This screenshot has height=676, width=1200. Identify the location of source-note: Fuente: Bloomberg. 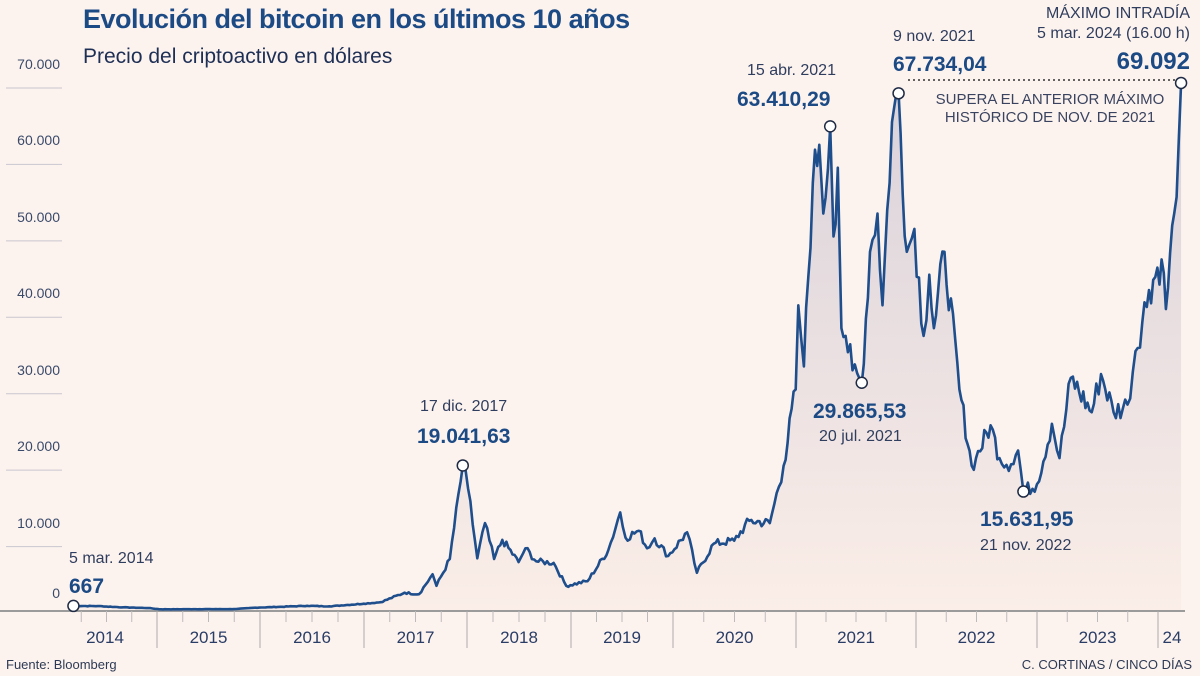
(61, 664).